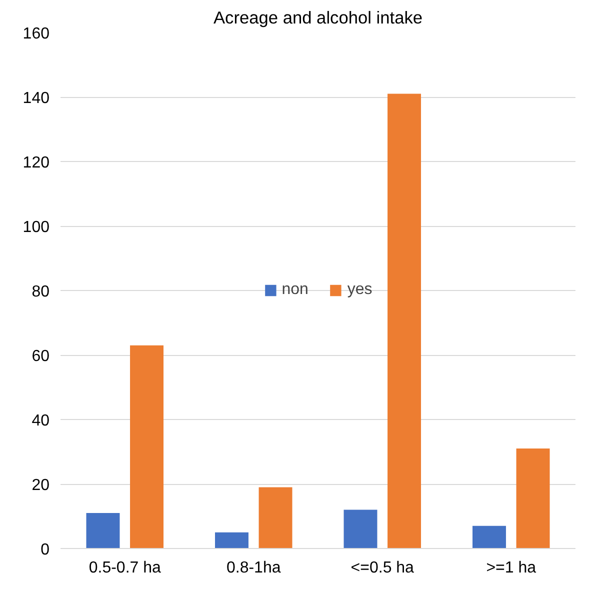 The width and height of the screenshot is (595, 598). I want to click on y-tick-label: 60, so click(41, 356).